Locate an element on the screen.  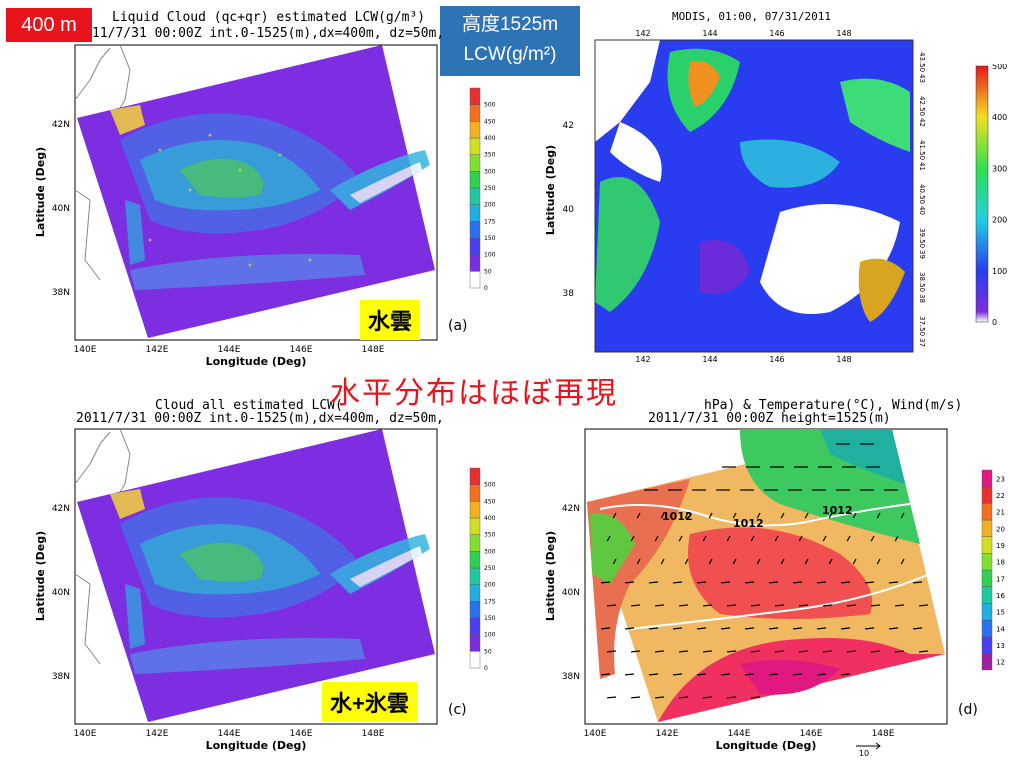
panel-b-right-tick: 37.50 is located at coordinates (922, 326).